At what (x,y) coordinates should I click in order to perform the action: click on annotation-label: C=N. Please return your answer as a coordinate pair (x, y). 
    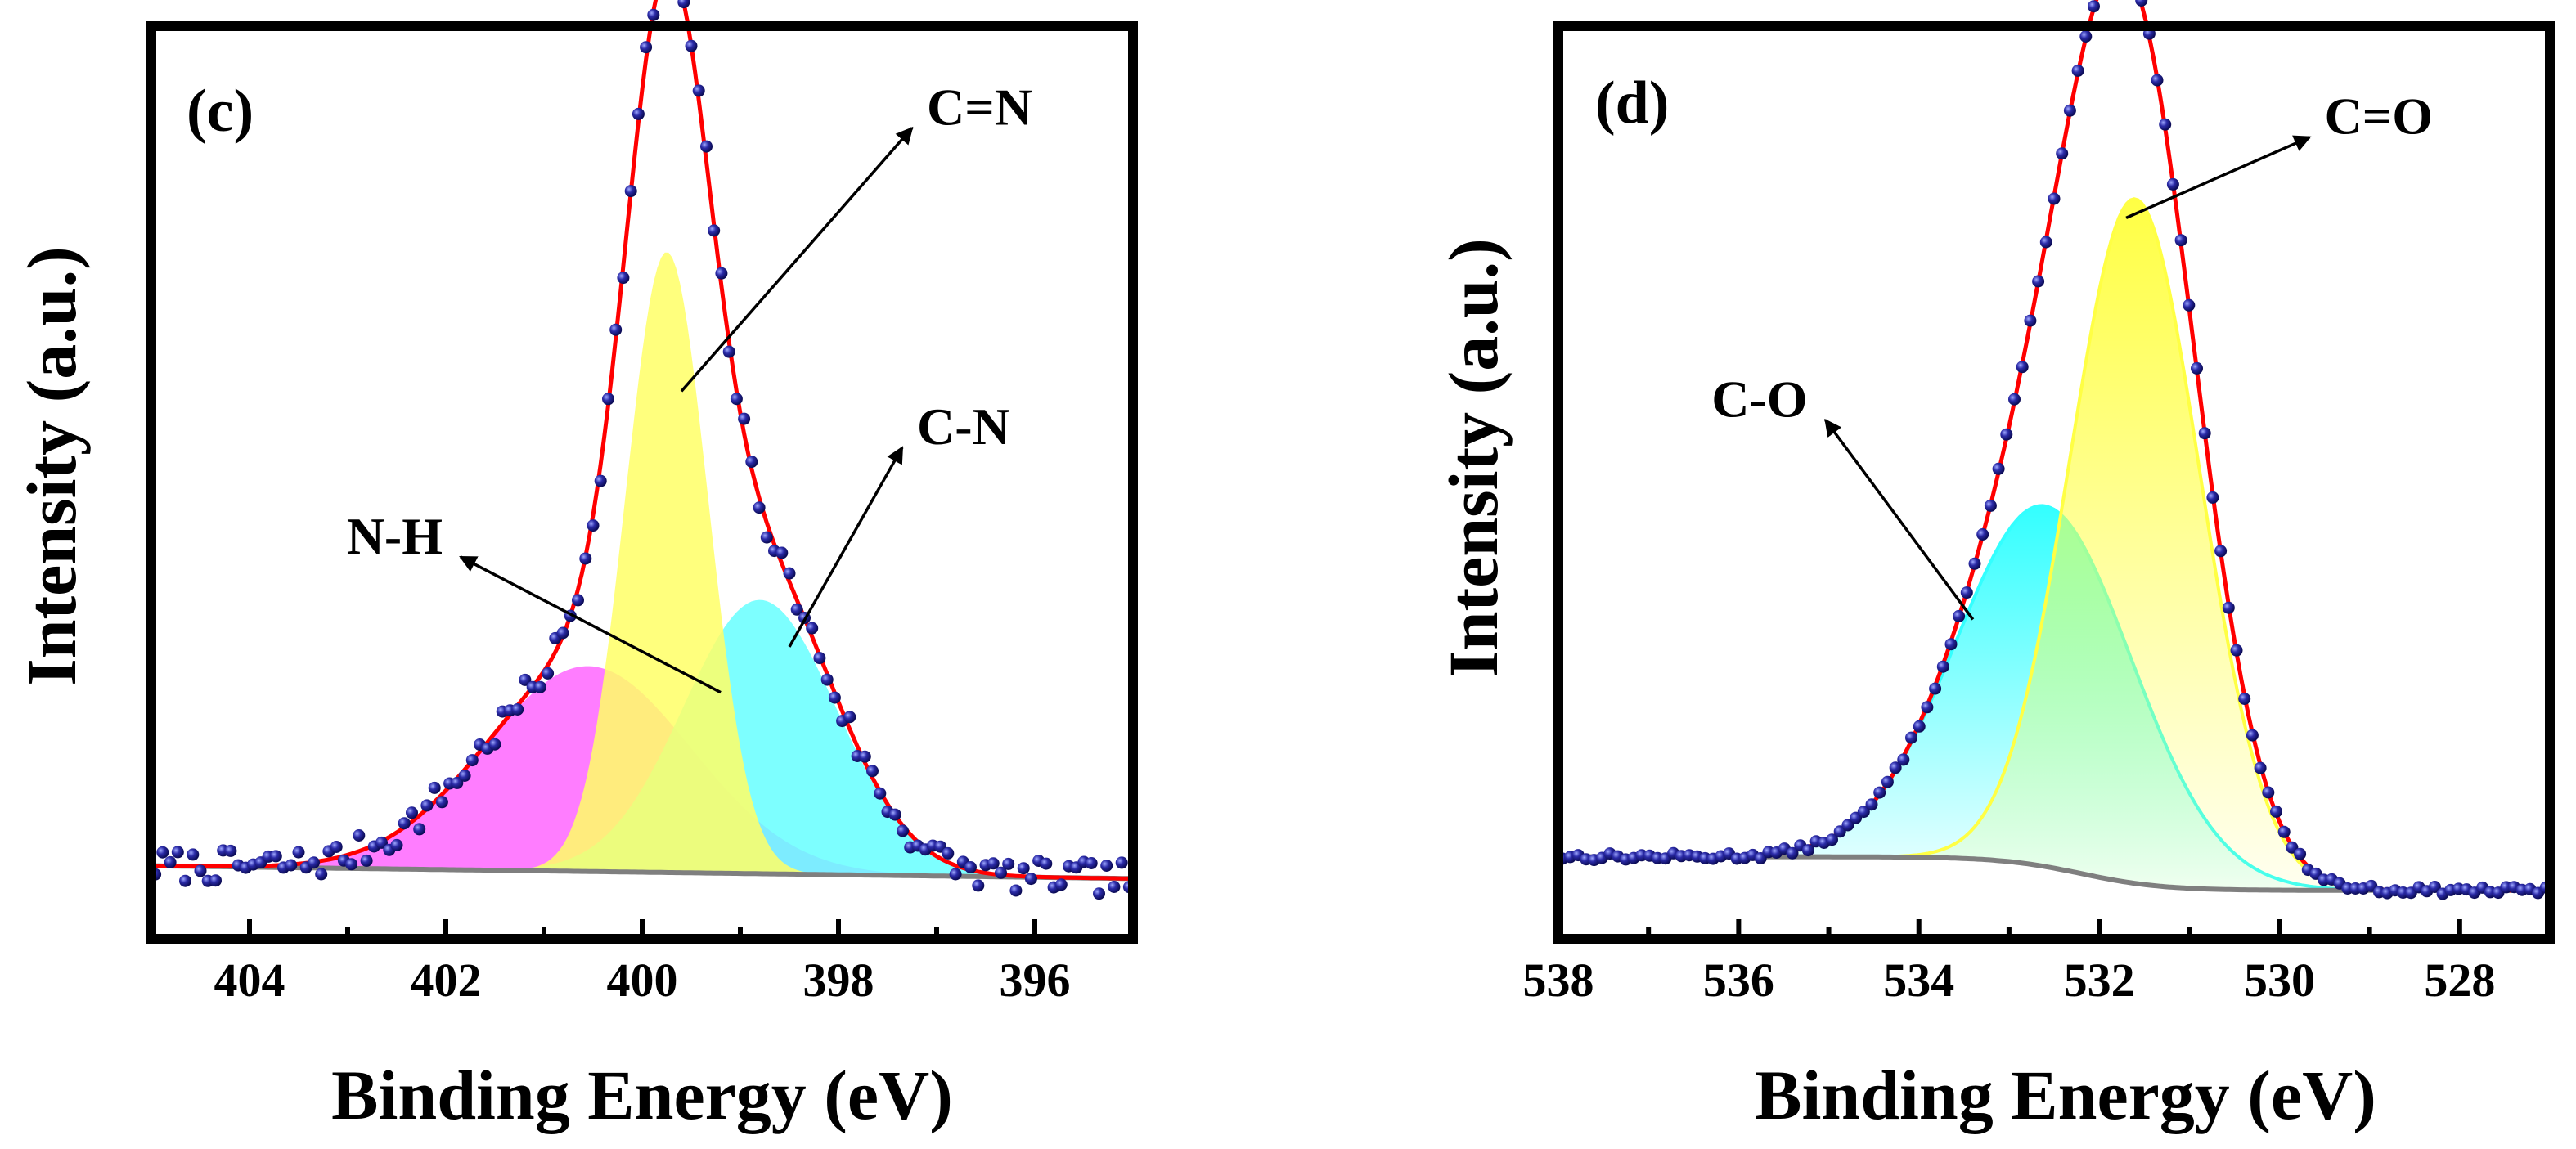
    Looking at the image, I should click on (980, 107).